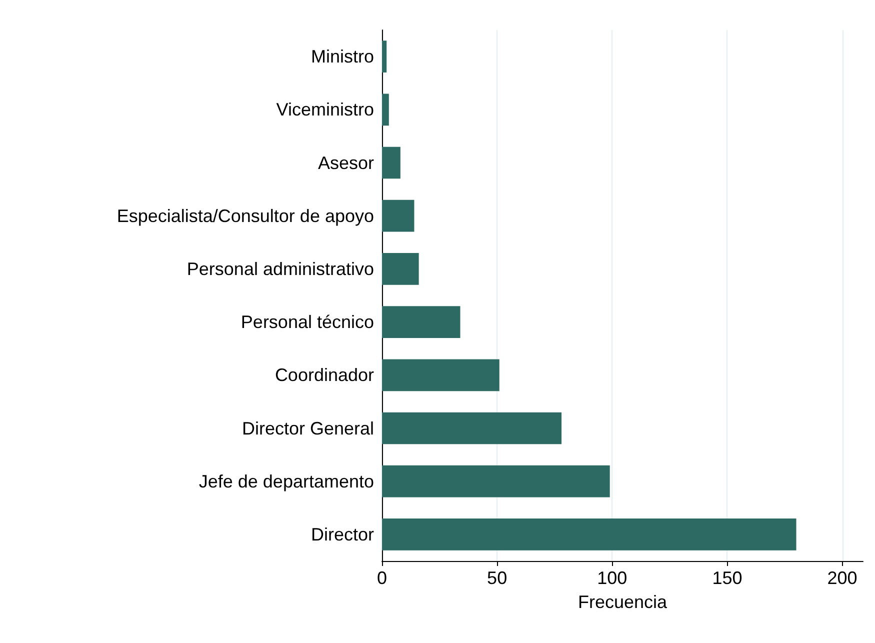 Image resolution: width=875 pixels, height=643 pixels. Describe the element at coordinates (280, 268) in the screenshot. I see `y-tick-label: Personal administrativo` at that location.